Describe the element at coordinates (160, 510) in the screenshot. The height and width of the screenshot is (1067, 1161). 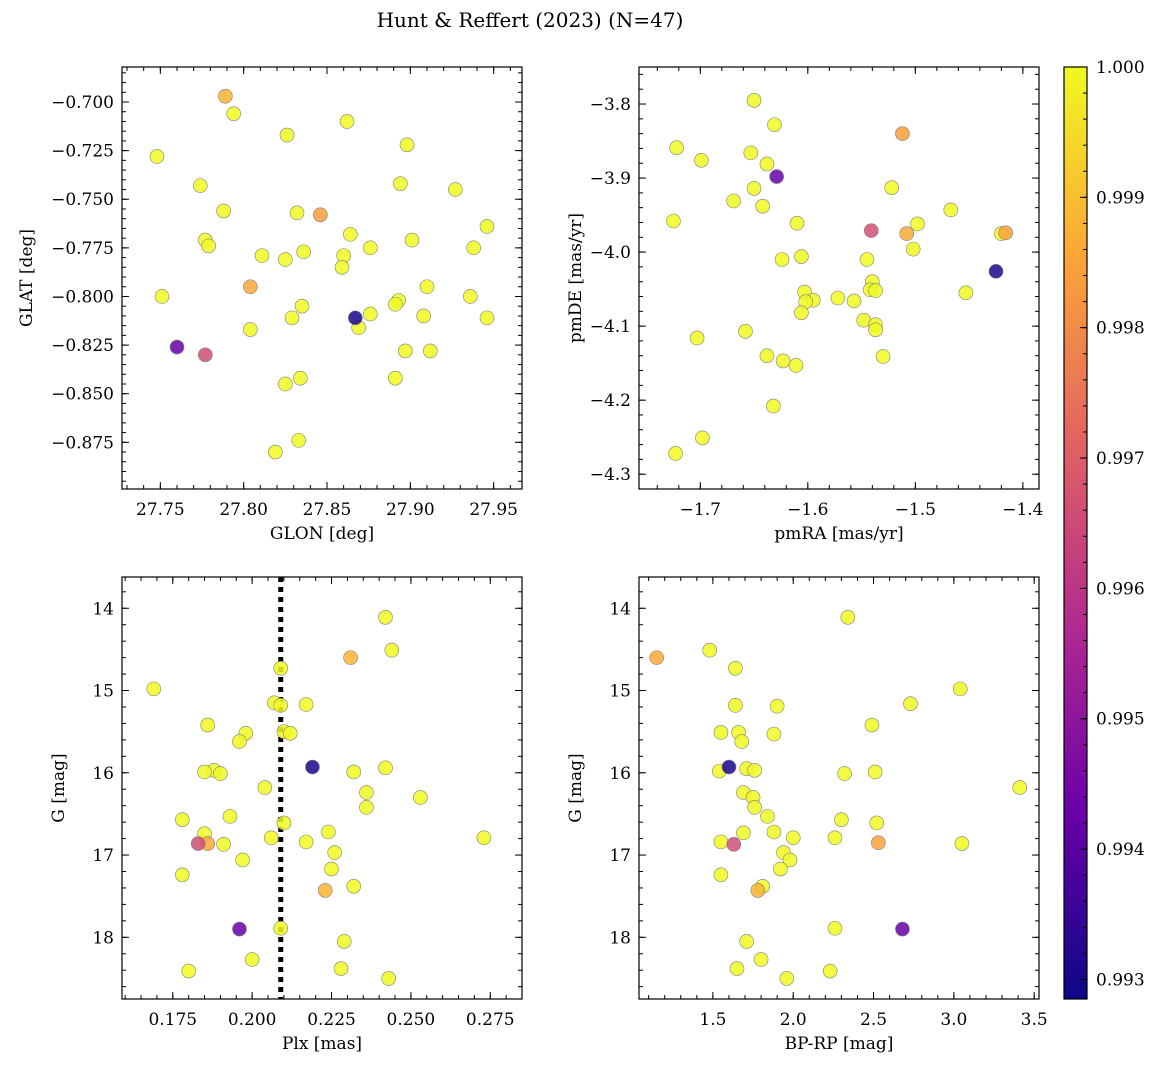
I see `x-tick-label: 27.75` at that location.